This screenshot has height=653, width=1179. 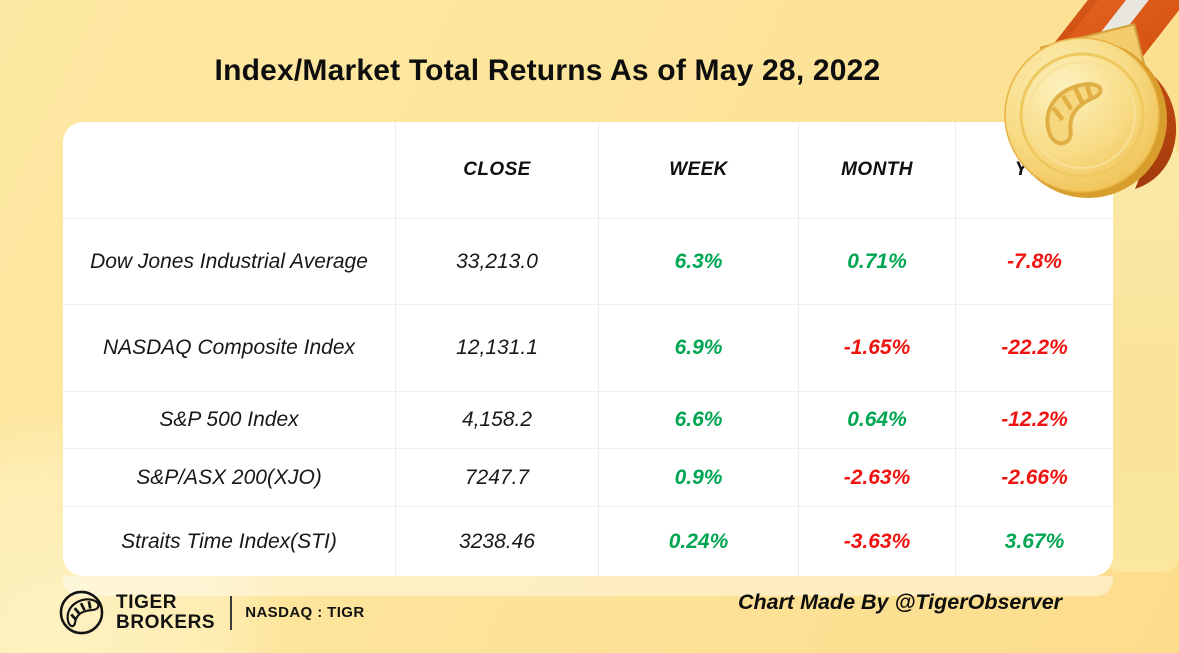 What do you see at coordinates (876, 170) in the screenshot?
I see `header-month: MONTH` at bounding box center [876, 170].